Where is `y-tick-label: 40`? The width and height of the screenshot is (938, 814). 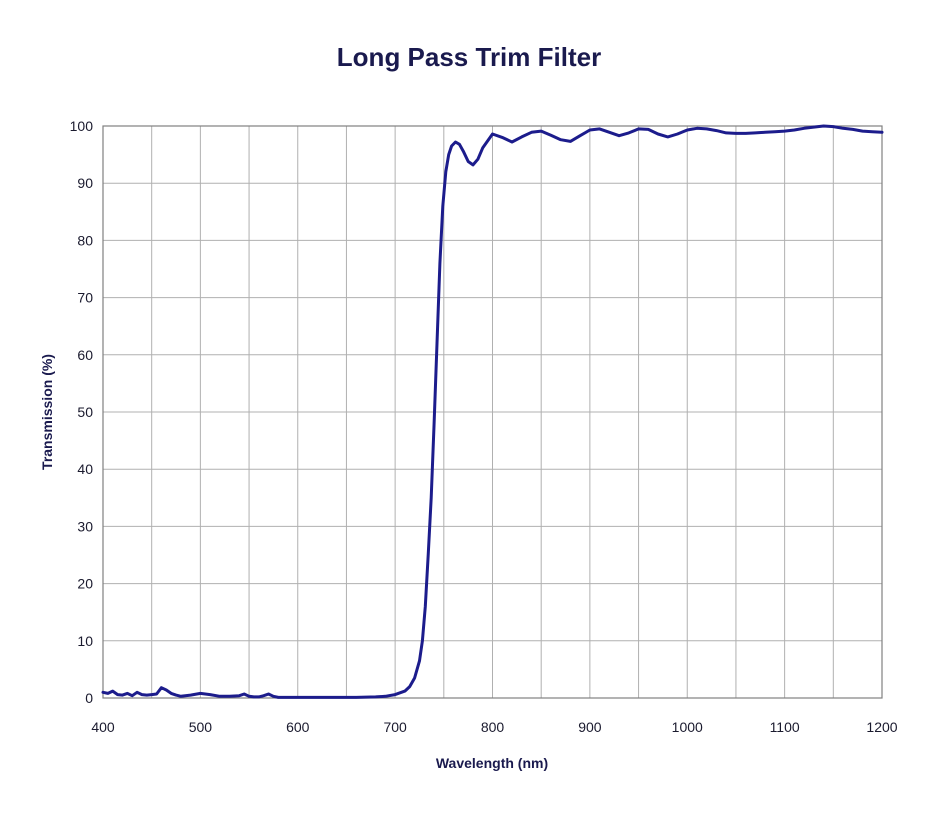
y-tick-label: 40 is located at coordinates (85, 469).